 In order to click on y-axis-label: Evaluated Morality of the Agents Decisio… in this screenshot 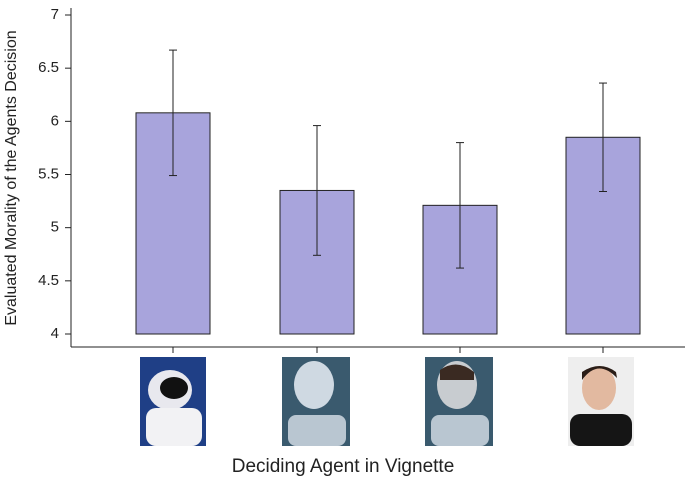, I will do `click(11, 177)`.